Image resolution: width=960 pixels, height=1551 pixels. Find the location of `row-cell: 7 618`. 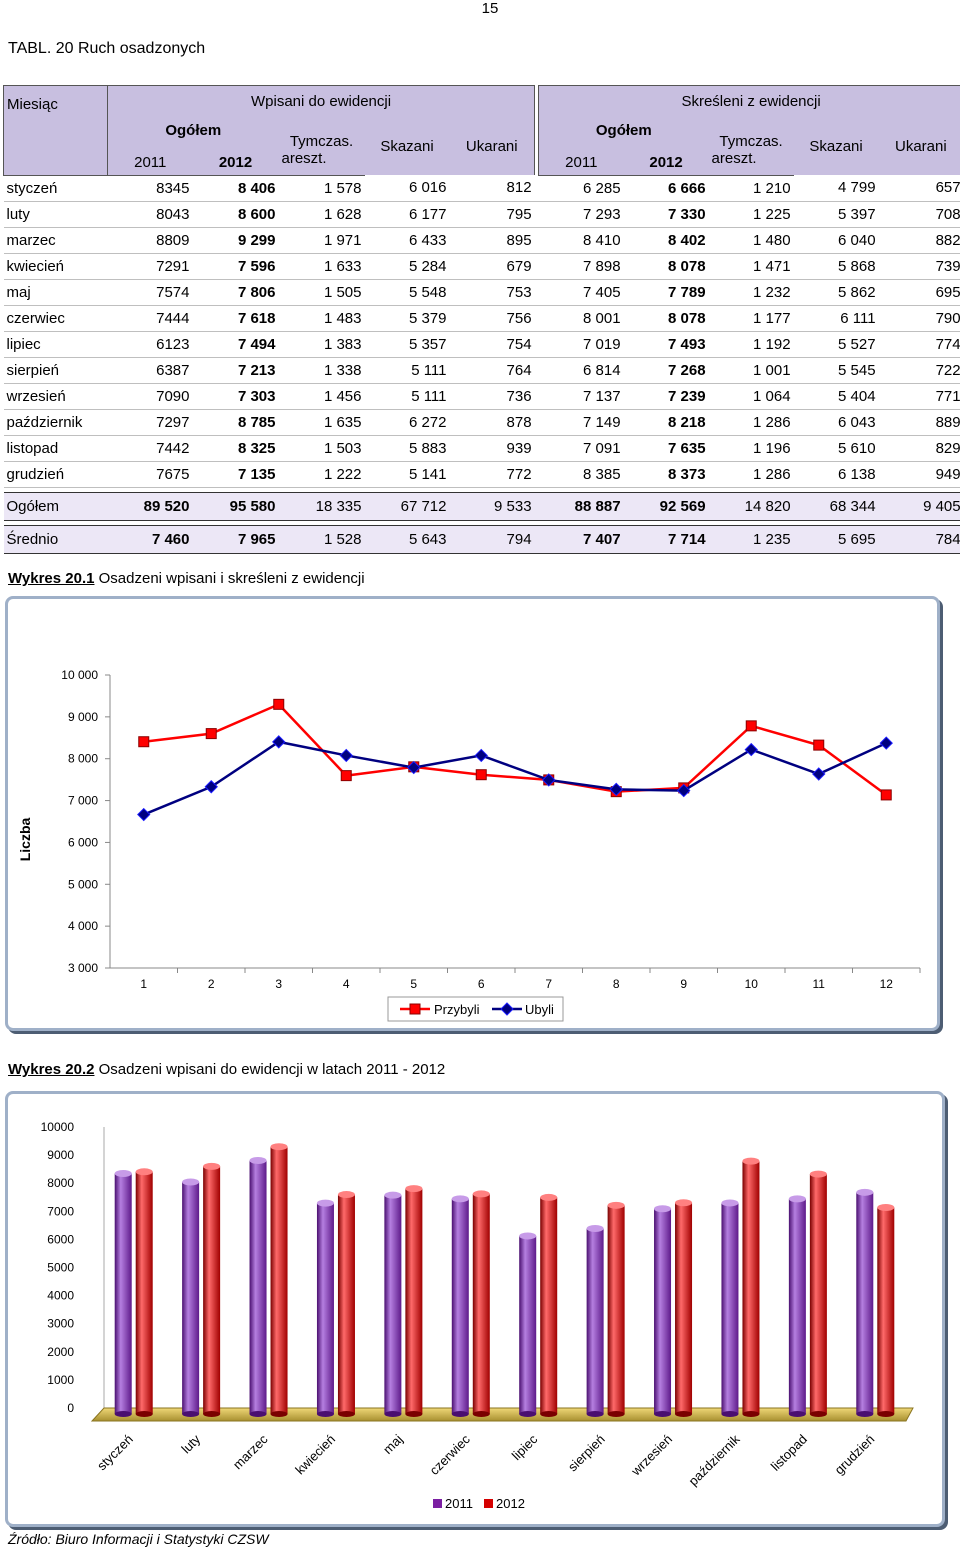

row-cell: 7 618 is located at coordinates (235, 318).